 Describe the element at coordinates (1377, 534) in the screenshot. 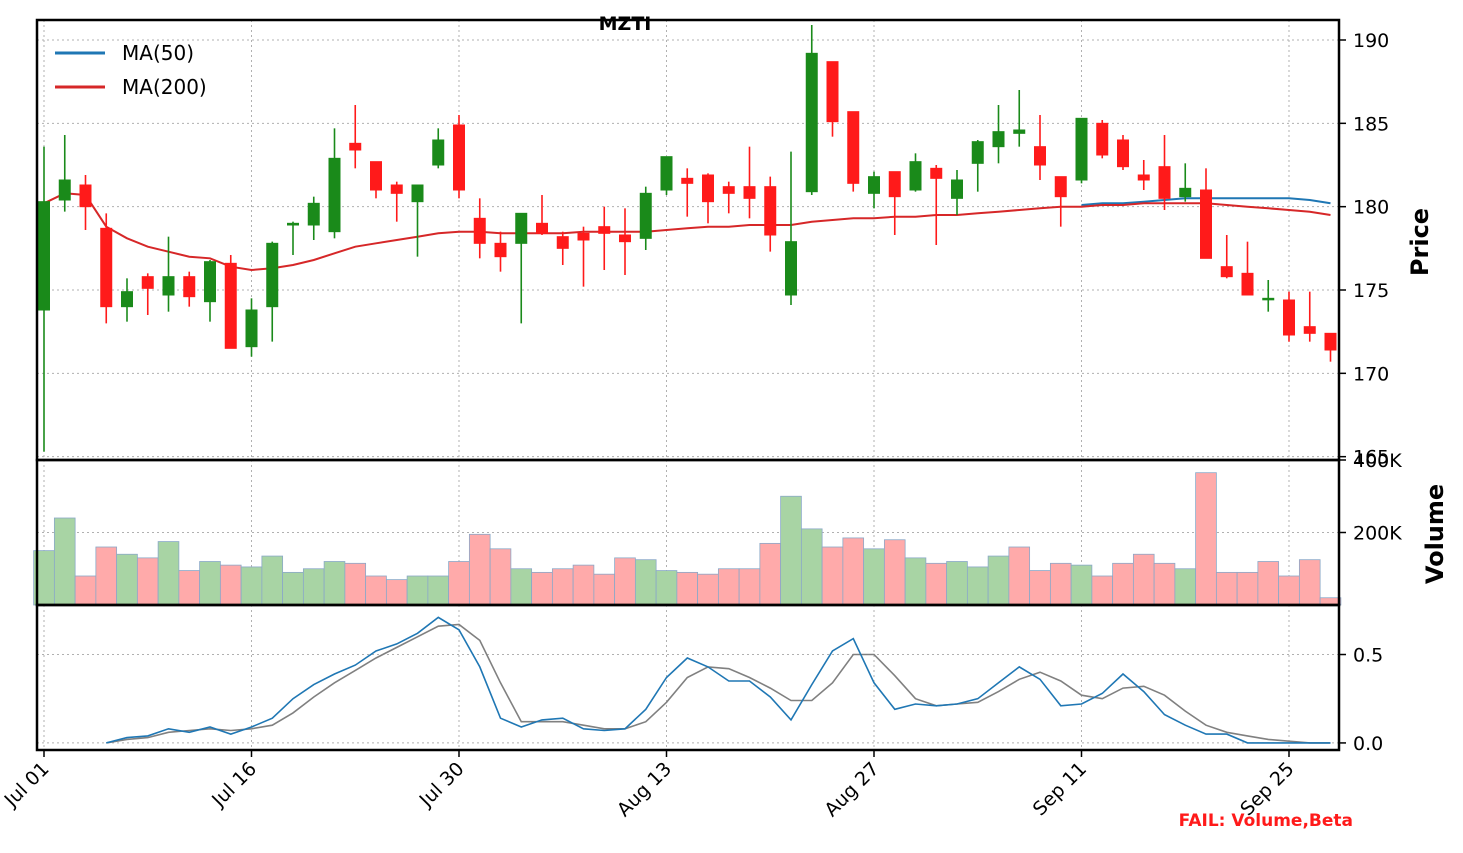

I see `volume-tick-label: 200K` at that location.